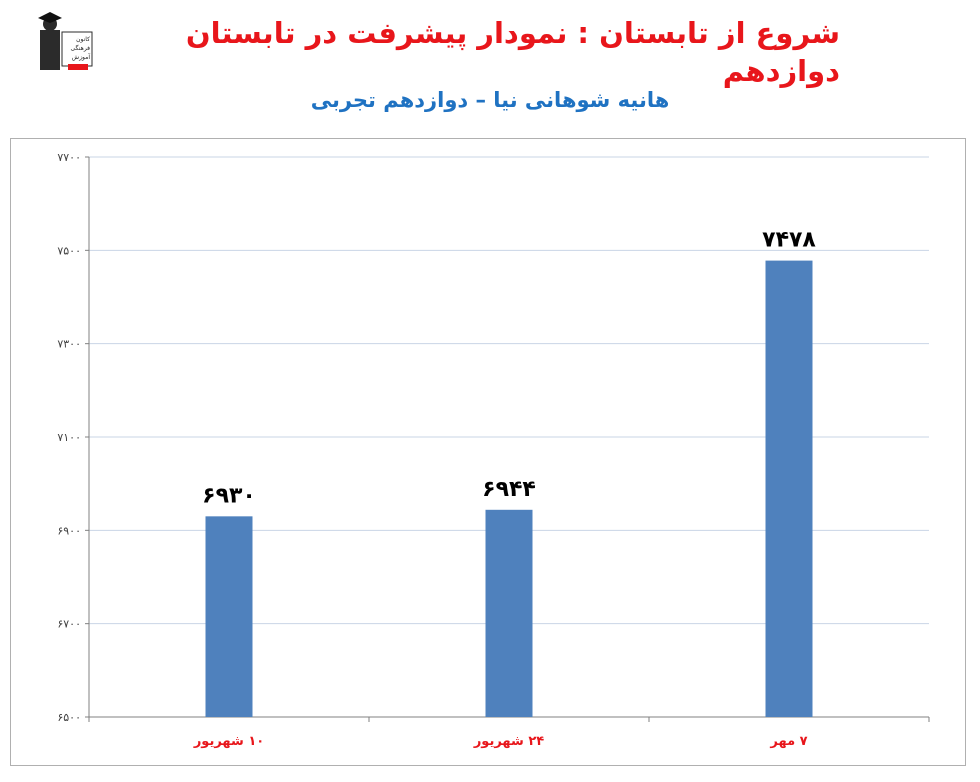 Image resolution: width=980 pixels, height=782 pixels. I want to click on y-tick-label: ۶۹۰۰, so click(69, 530).